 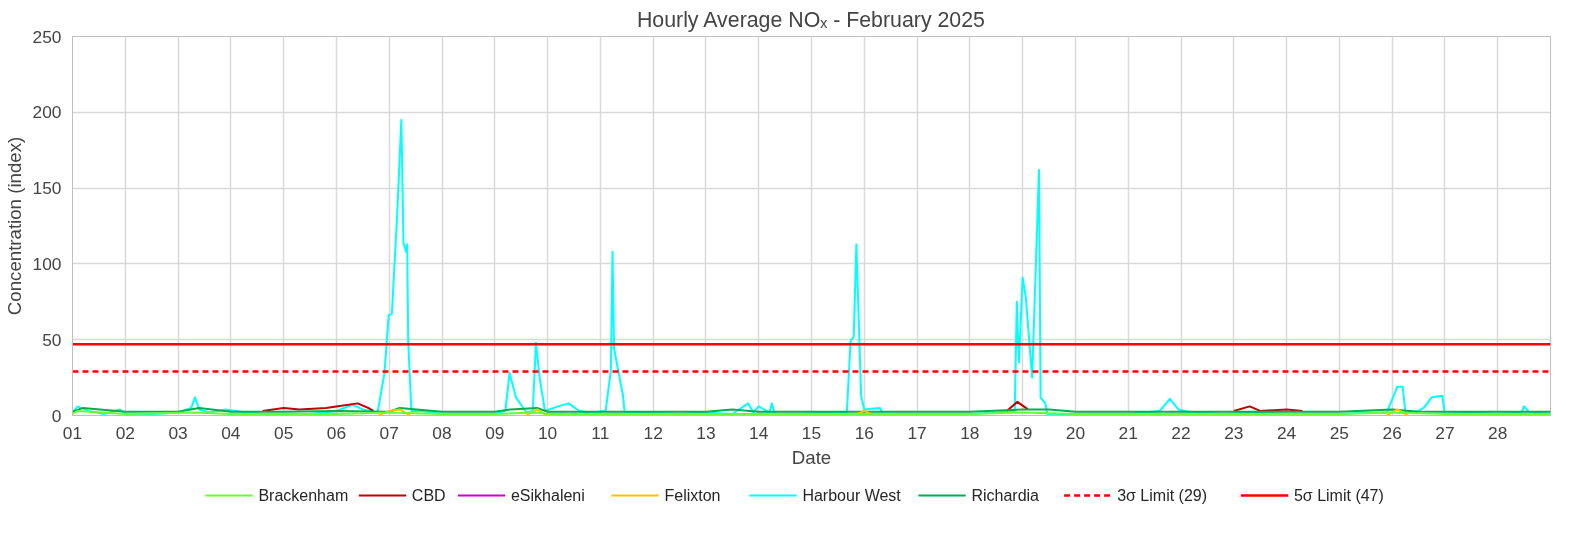 I want to click on y-tick-label: 200, so click(x=47, y=112).